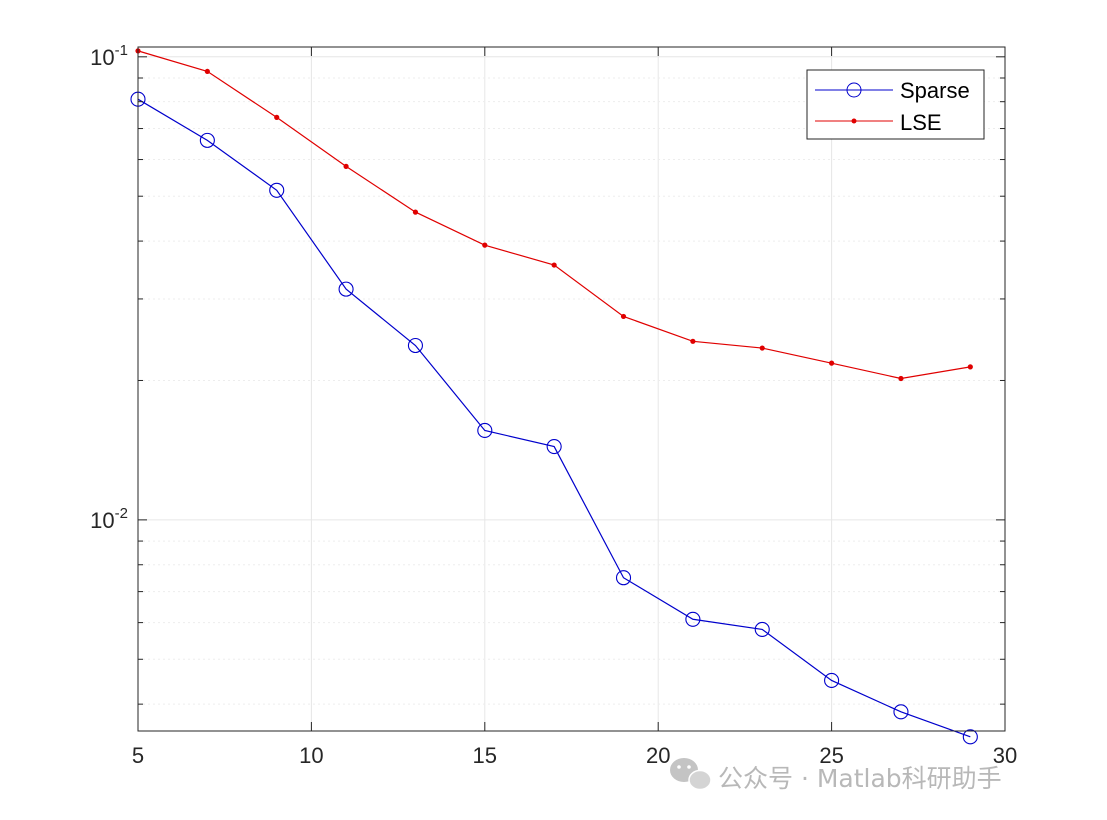  What do you see at coordinates (921, 122) in the screenshot?
I see `legend-label-lse: LSE` at bounding box center [921, 122].